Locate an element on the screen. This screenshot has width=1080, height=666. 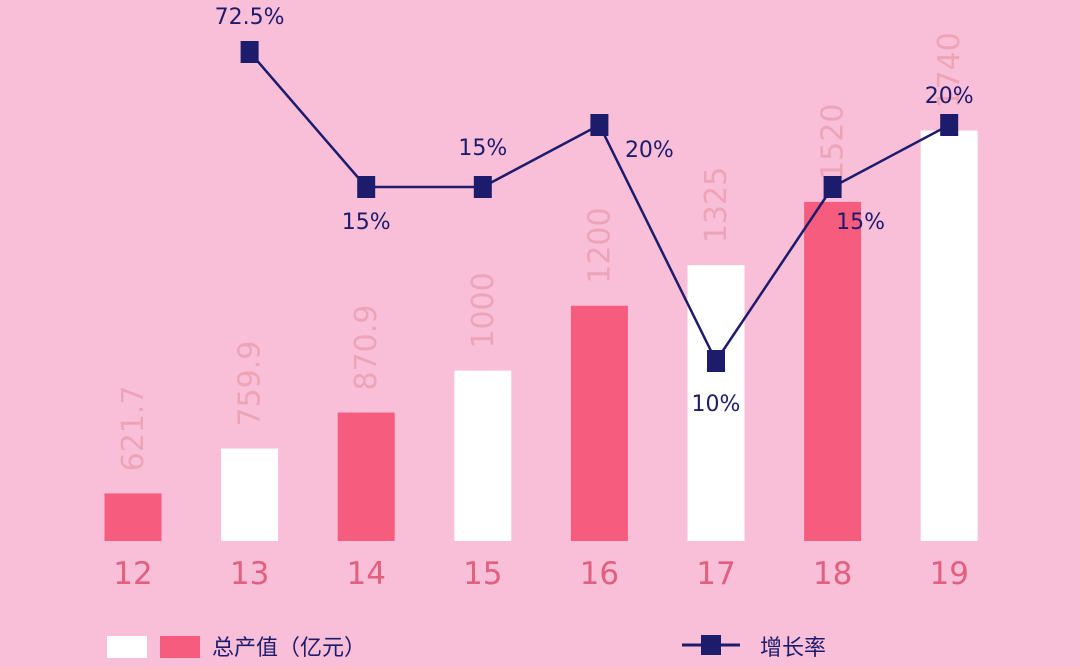
x-tick-14: 14 is located at coordinates (365, 574).